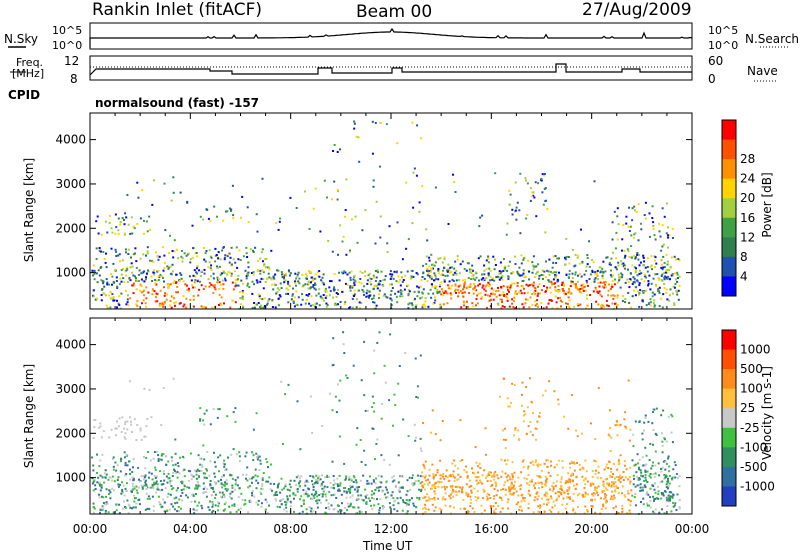 The width and height of the screenshot is (800, 554). I want to click on x-tick-label: 20:00, so click(591, 529).